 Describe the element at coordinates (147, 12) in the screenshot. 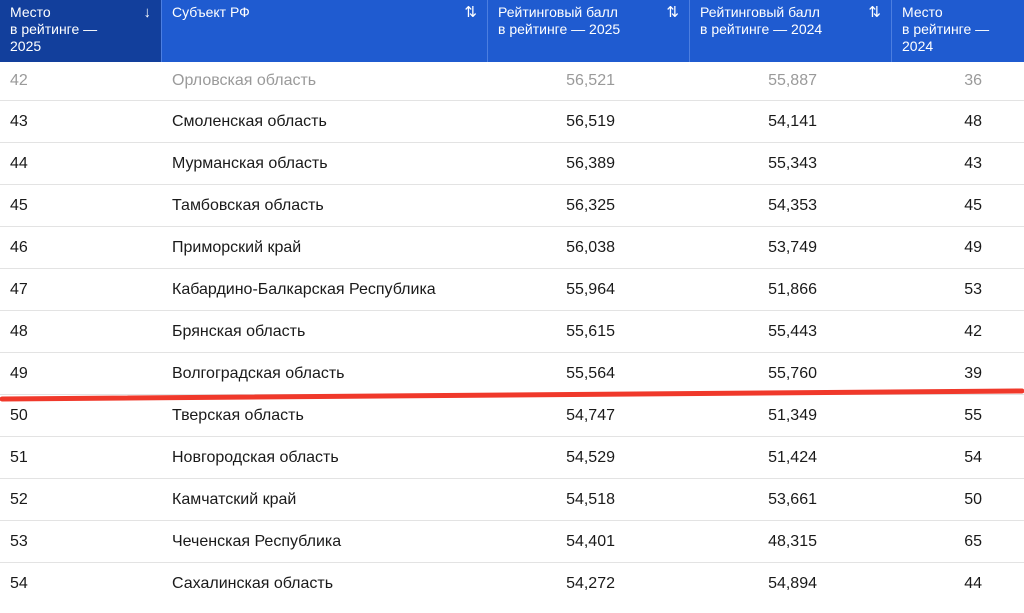

I see `sort-descending-icon: ↓` at that location.